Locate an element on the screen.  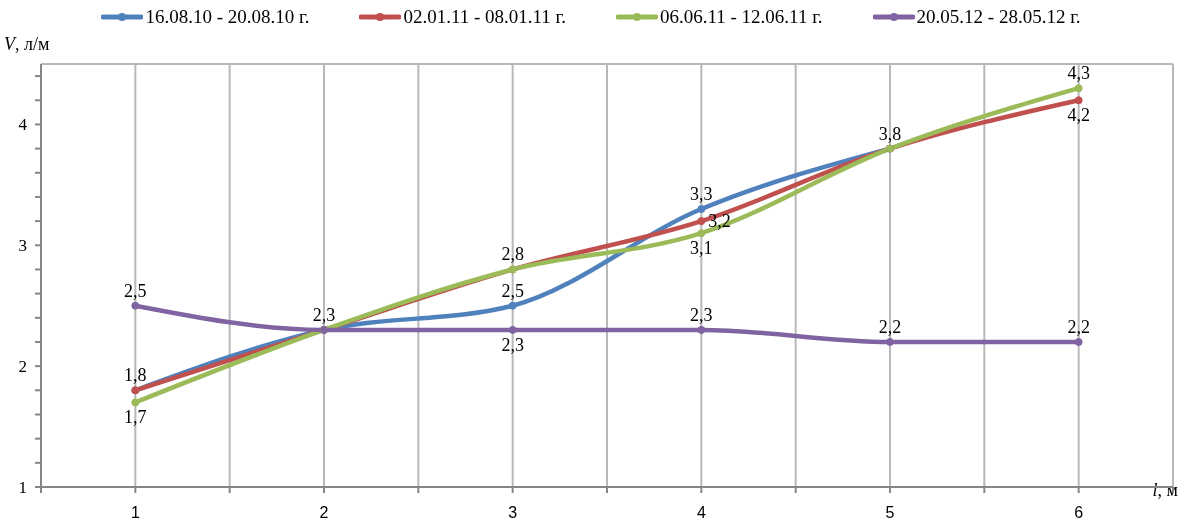
y-tick-label: 2 is located at coordinates (22, 367).